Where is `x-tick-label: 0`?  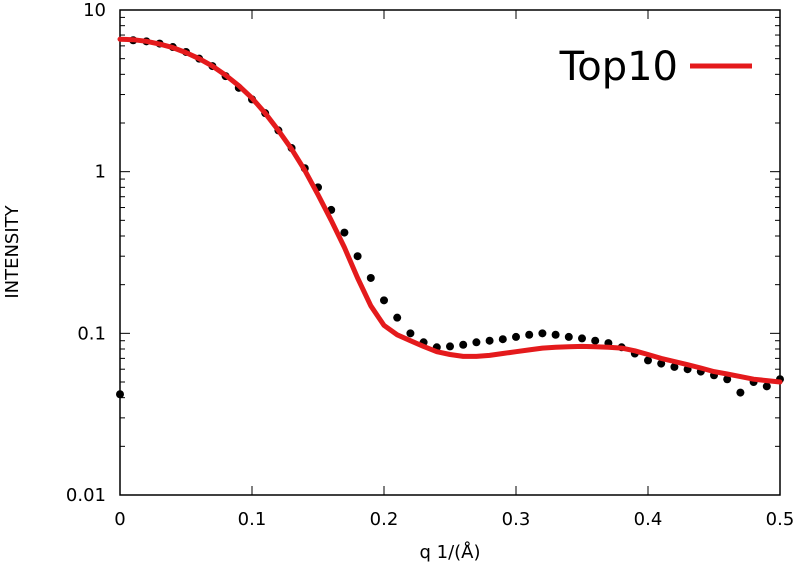
x-tick-label: 0 is located at coordinates (119, 519).